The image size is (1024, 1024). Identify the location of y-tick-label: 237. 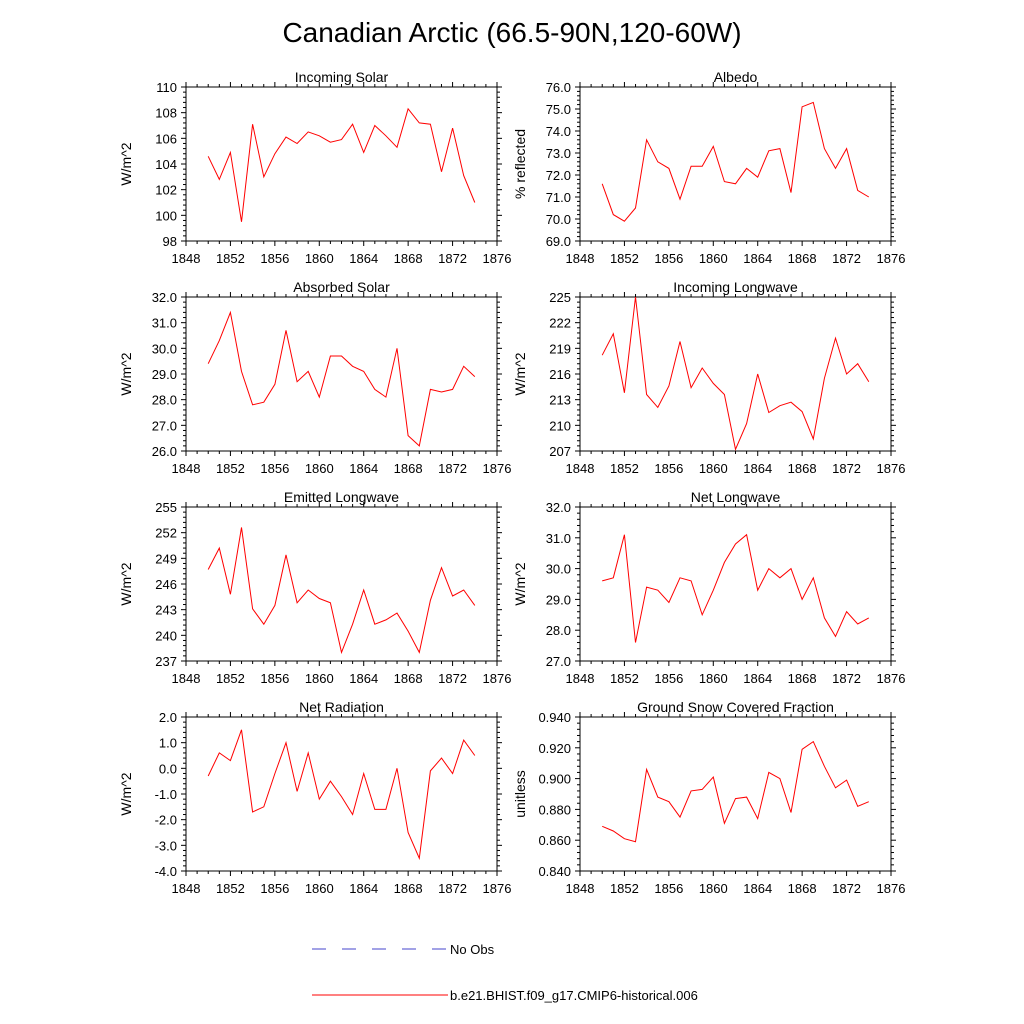
(166, 661).